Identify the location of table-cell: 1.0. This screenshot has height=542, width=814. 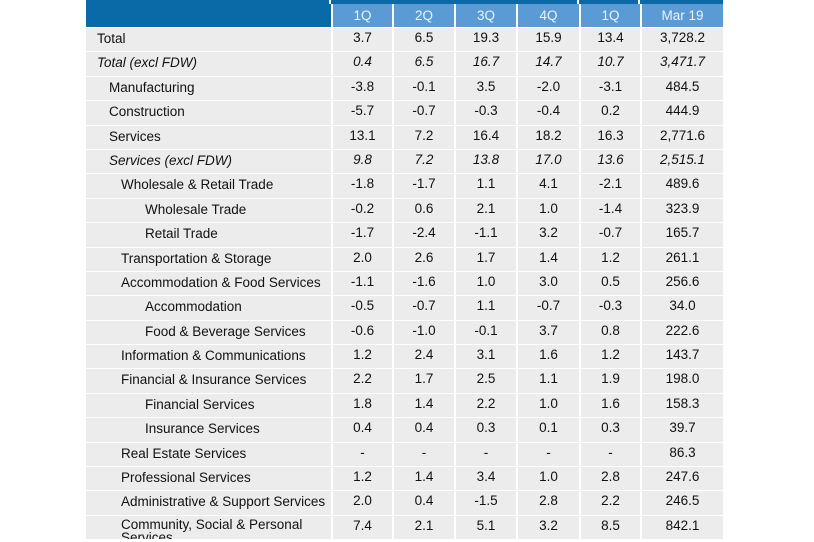
(547, 210).